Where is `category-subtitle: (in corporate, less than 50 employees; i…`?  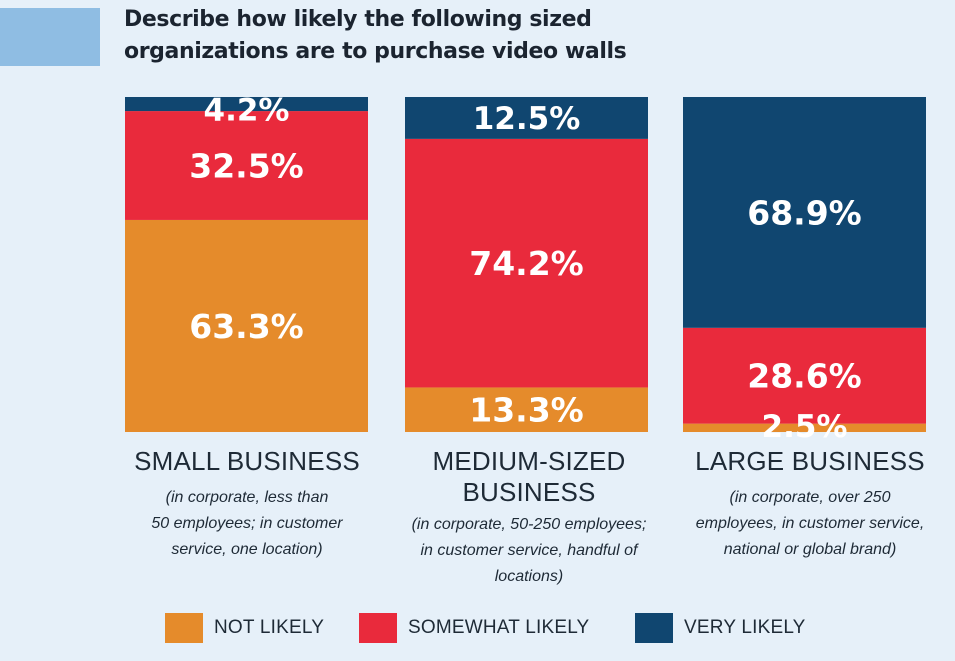 category-subtitle: (in corporate, less than 50 employees; i… is located at coordinates (247, 524).